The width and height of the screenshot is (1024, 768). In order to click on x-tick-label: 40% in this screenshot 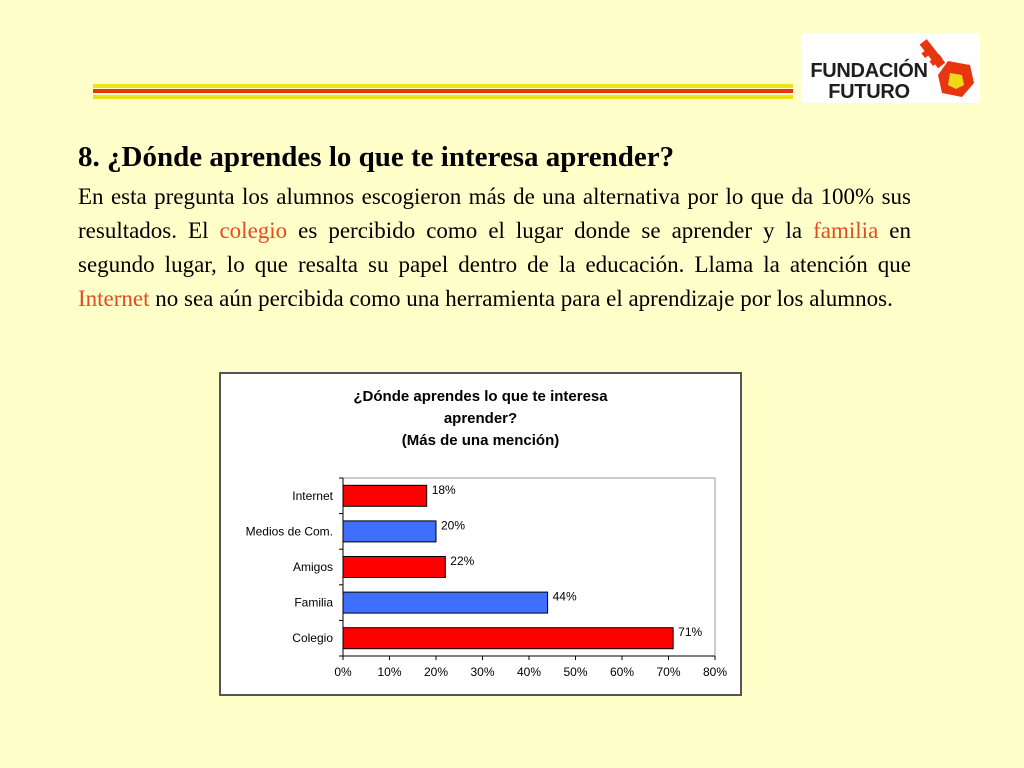, I will do `click(529, 672)`.